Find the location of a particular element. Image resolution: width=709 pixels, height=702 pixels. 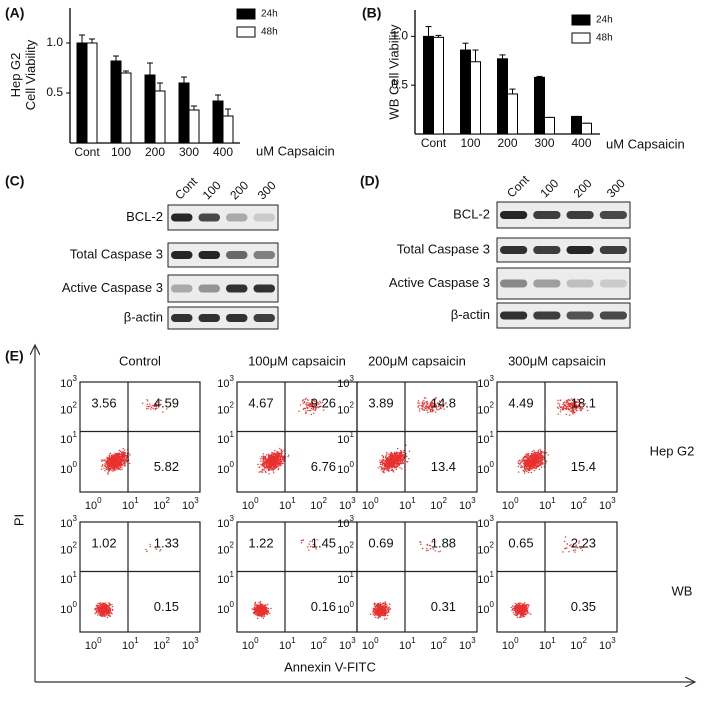

x-tick-label: 200 is located at coordinates (155, 152).